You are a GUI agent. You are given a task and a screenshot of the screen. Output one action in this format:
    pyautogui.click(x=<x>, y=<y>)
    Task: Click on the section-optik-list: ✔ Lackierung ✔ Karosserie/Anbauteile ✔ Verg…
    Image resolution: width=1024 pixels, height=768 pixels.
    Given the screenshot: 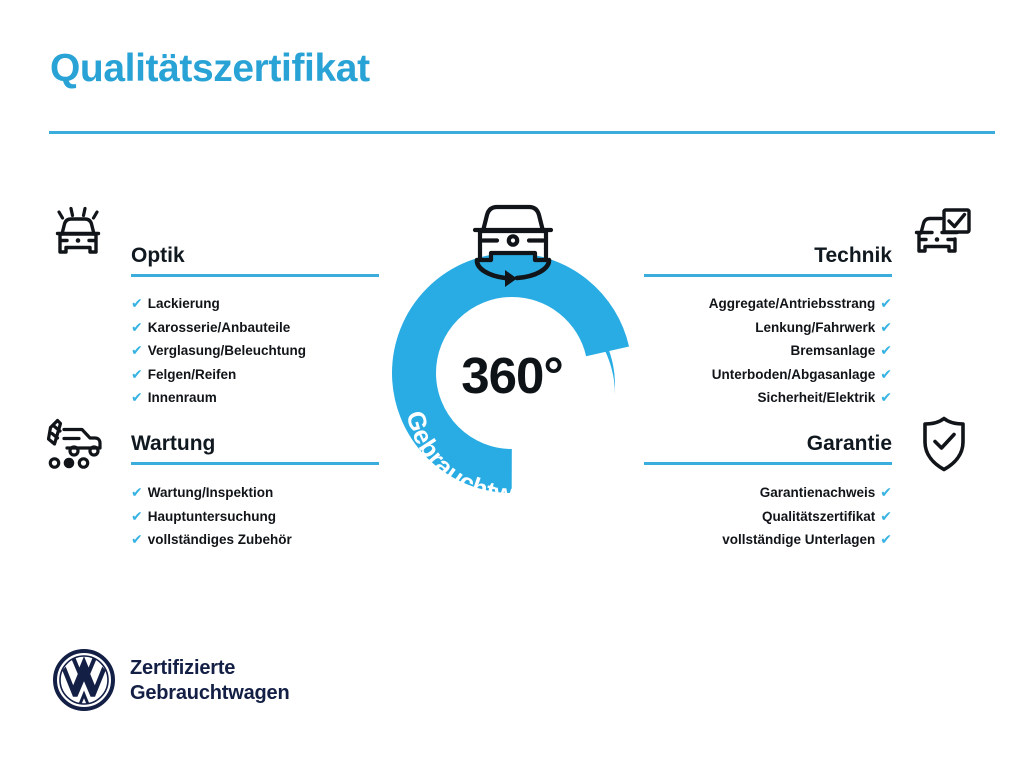 What is the action you would take?
    pyautogui.click(x=255, y=351)
    